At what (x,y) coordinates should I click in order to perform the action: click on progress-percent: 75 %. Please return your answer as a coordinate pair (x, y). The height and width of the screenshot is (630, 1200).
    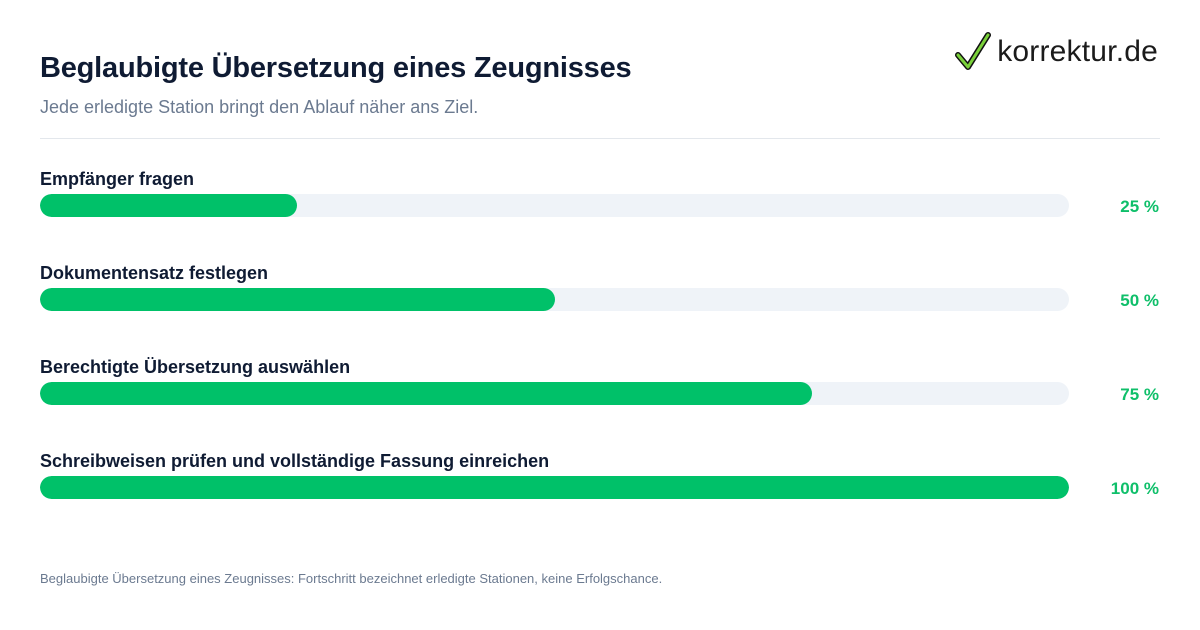
    Looking at the image, I should click on (1139, 394).